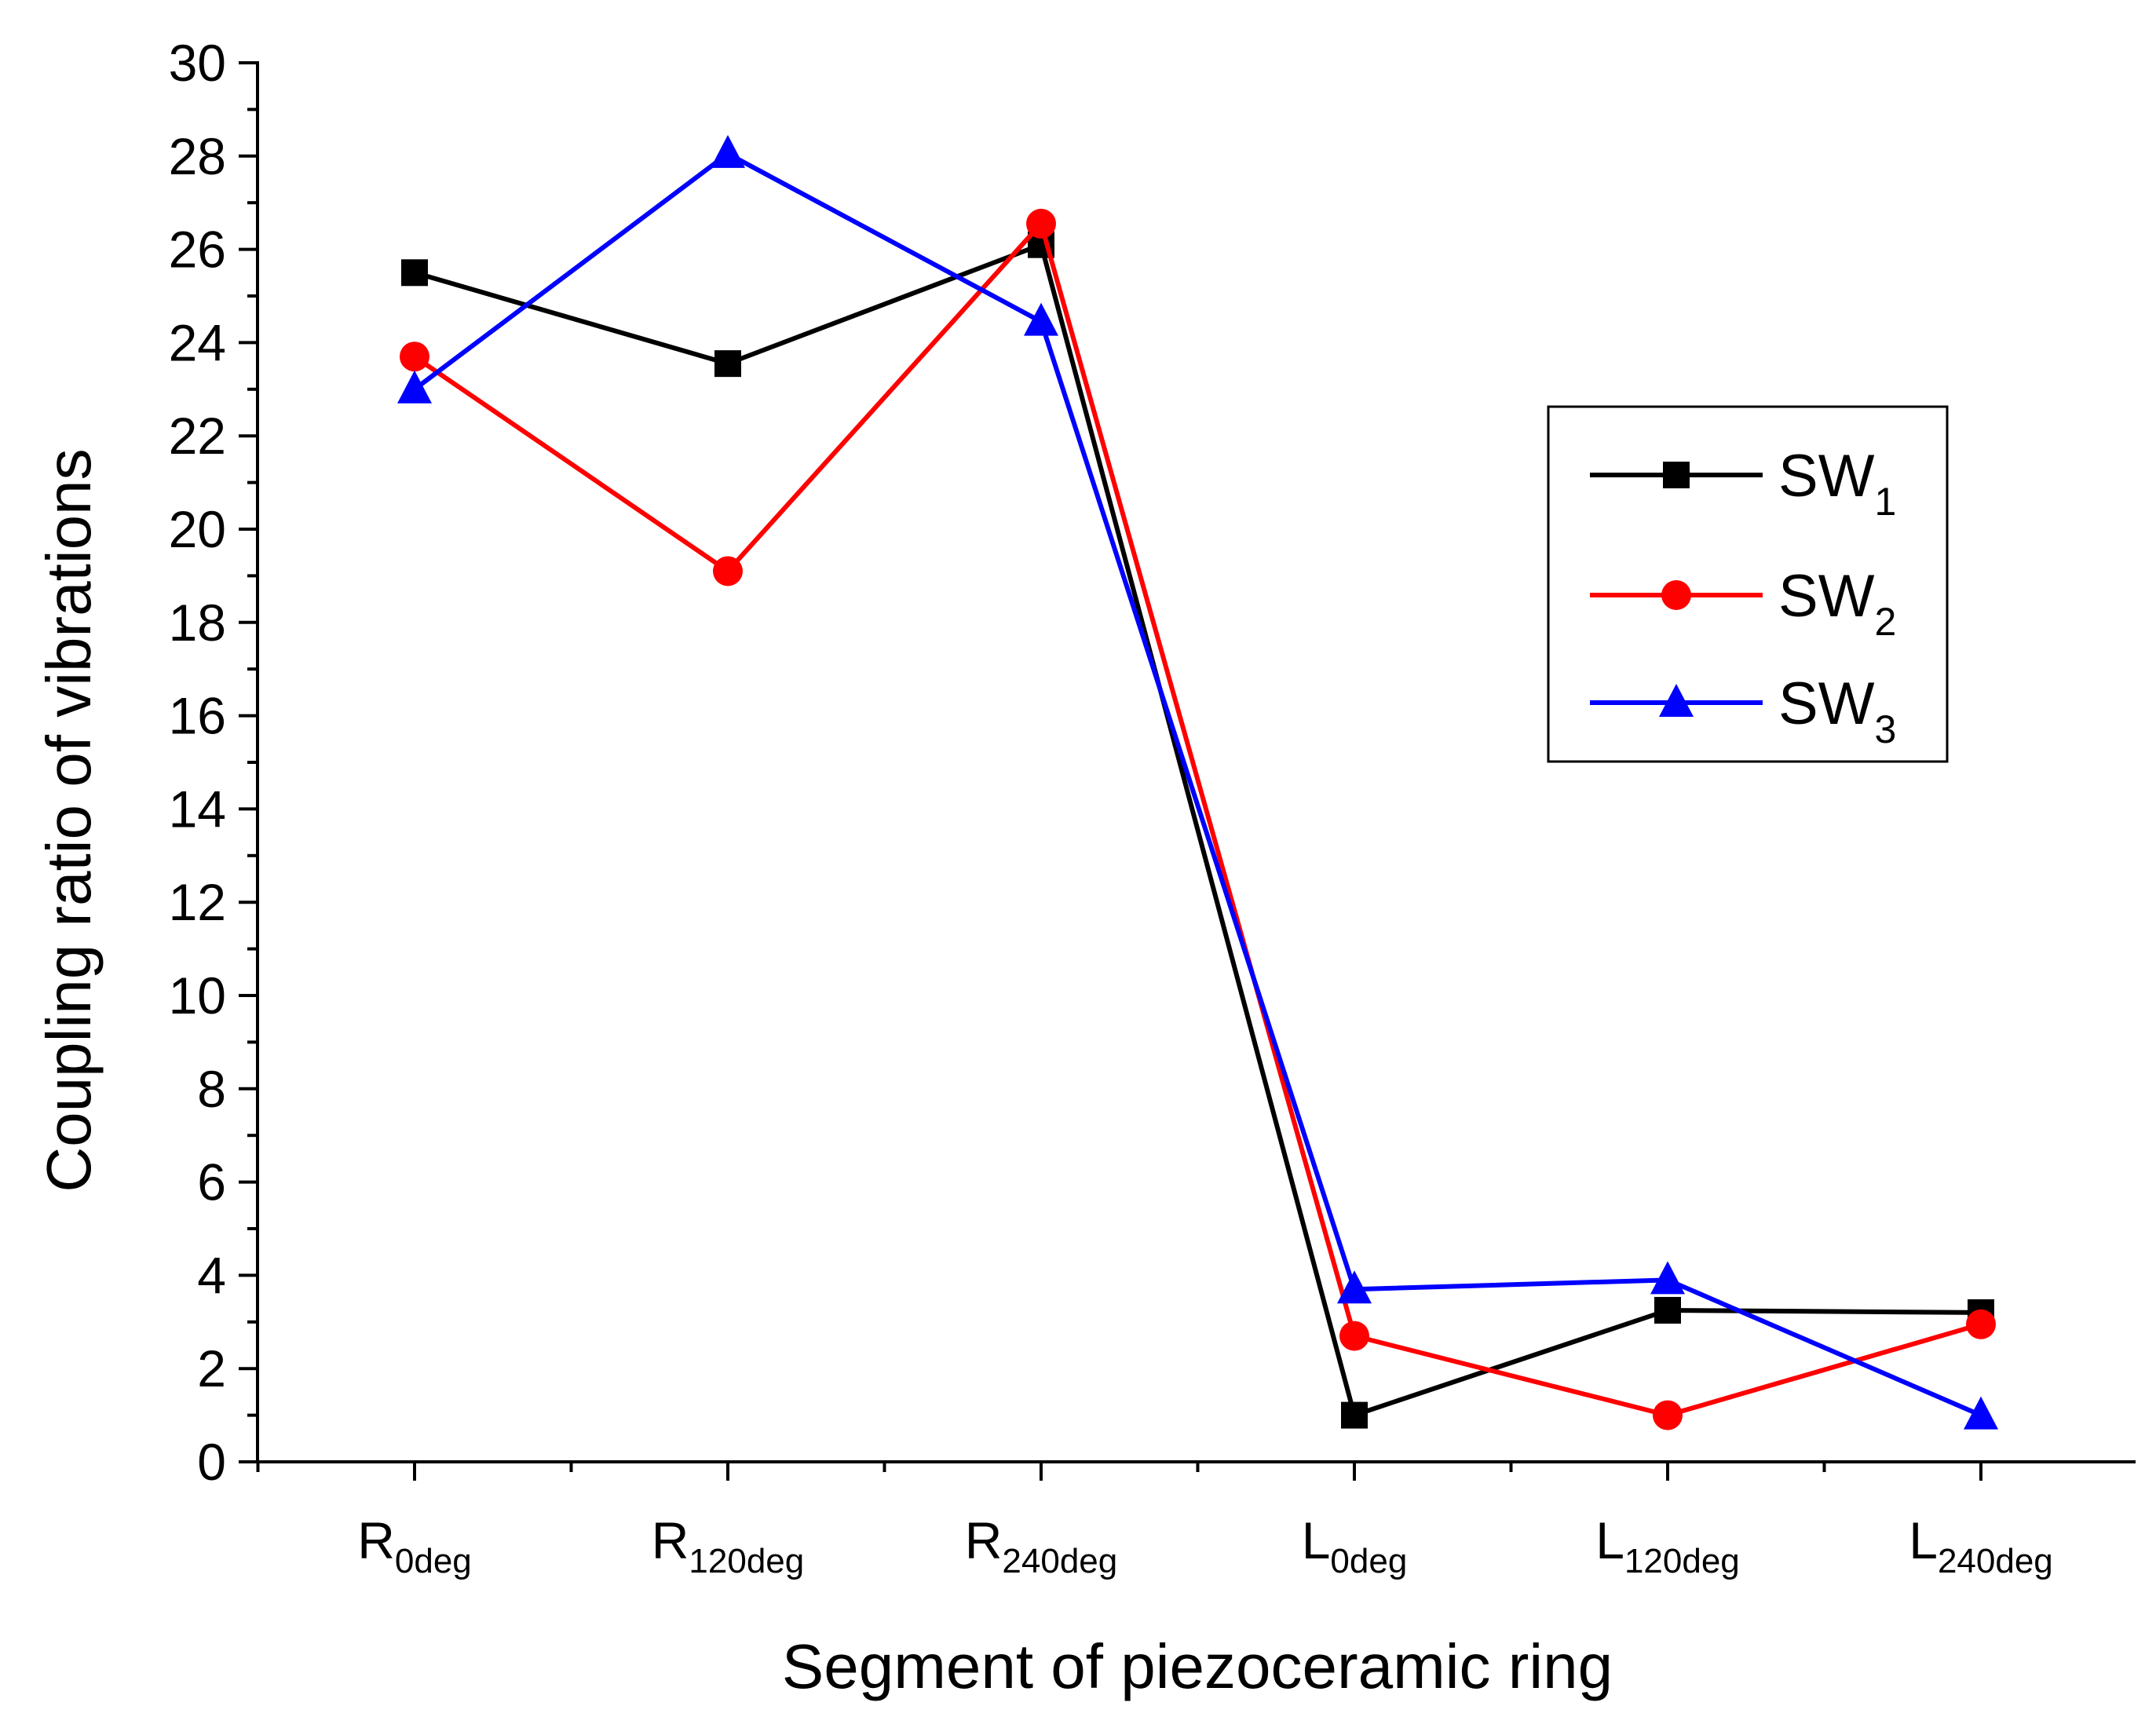  I want to click on y-tick-label: 8, so click(211, 1089).